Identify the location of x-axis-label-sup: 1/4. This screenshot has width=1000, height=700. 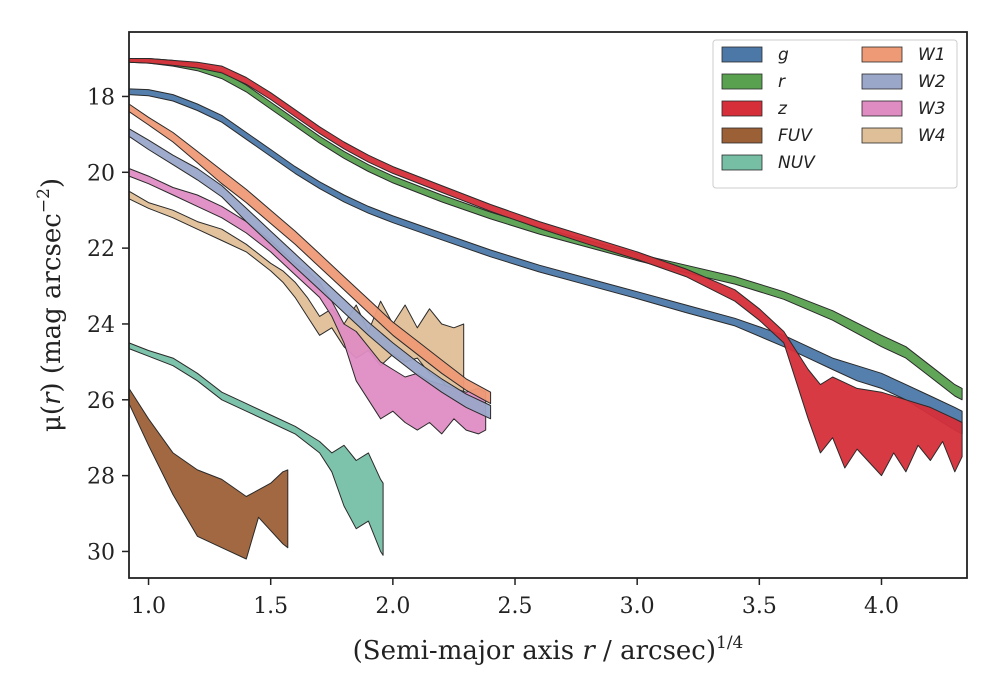
(729, 643).